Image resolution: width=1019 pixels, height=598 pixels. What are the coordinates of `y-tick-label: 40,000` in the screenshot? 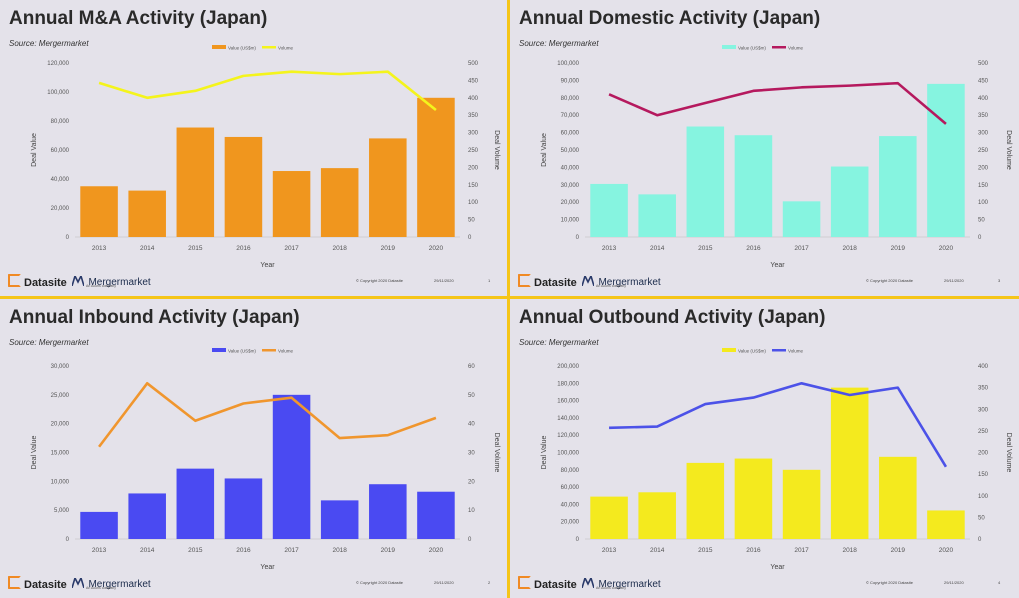 It's located at (570, 168).